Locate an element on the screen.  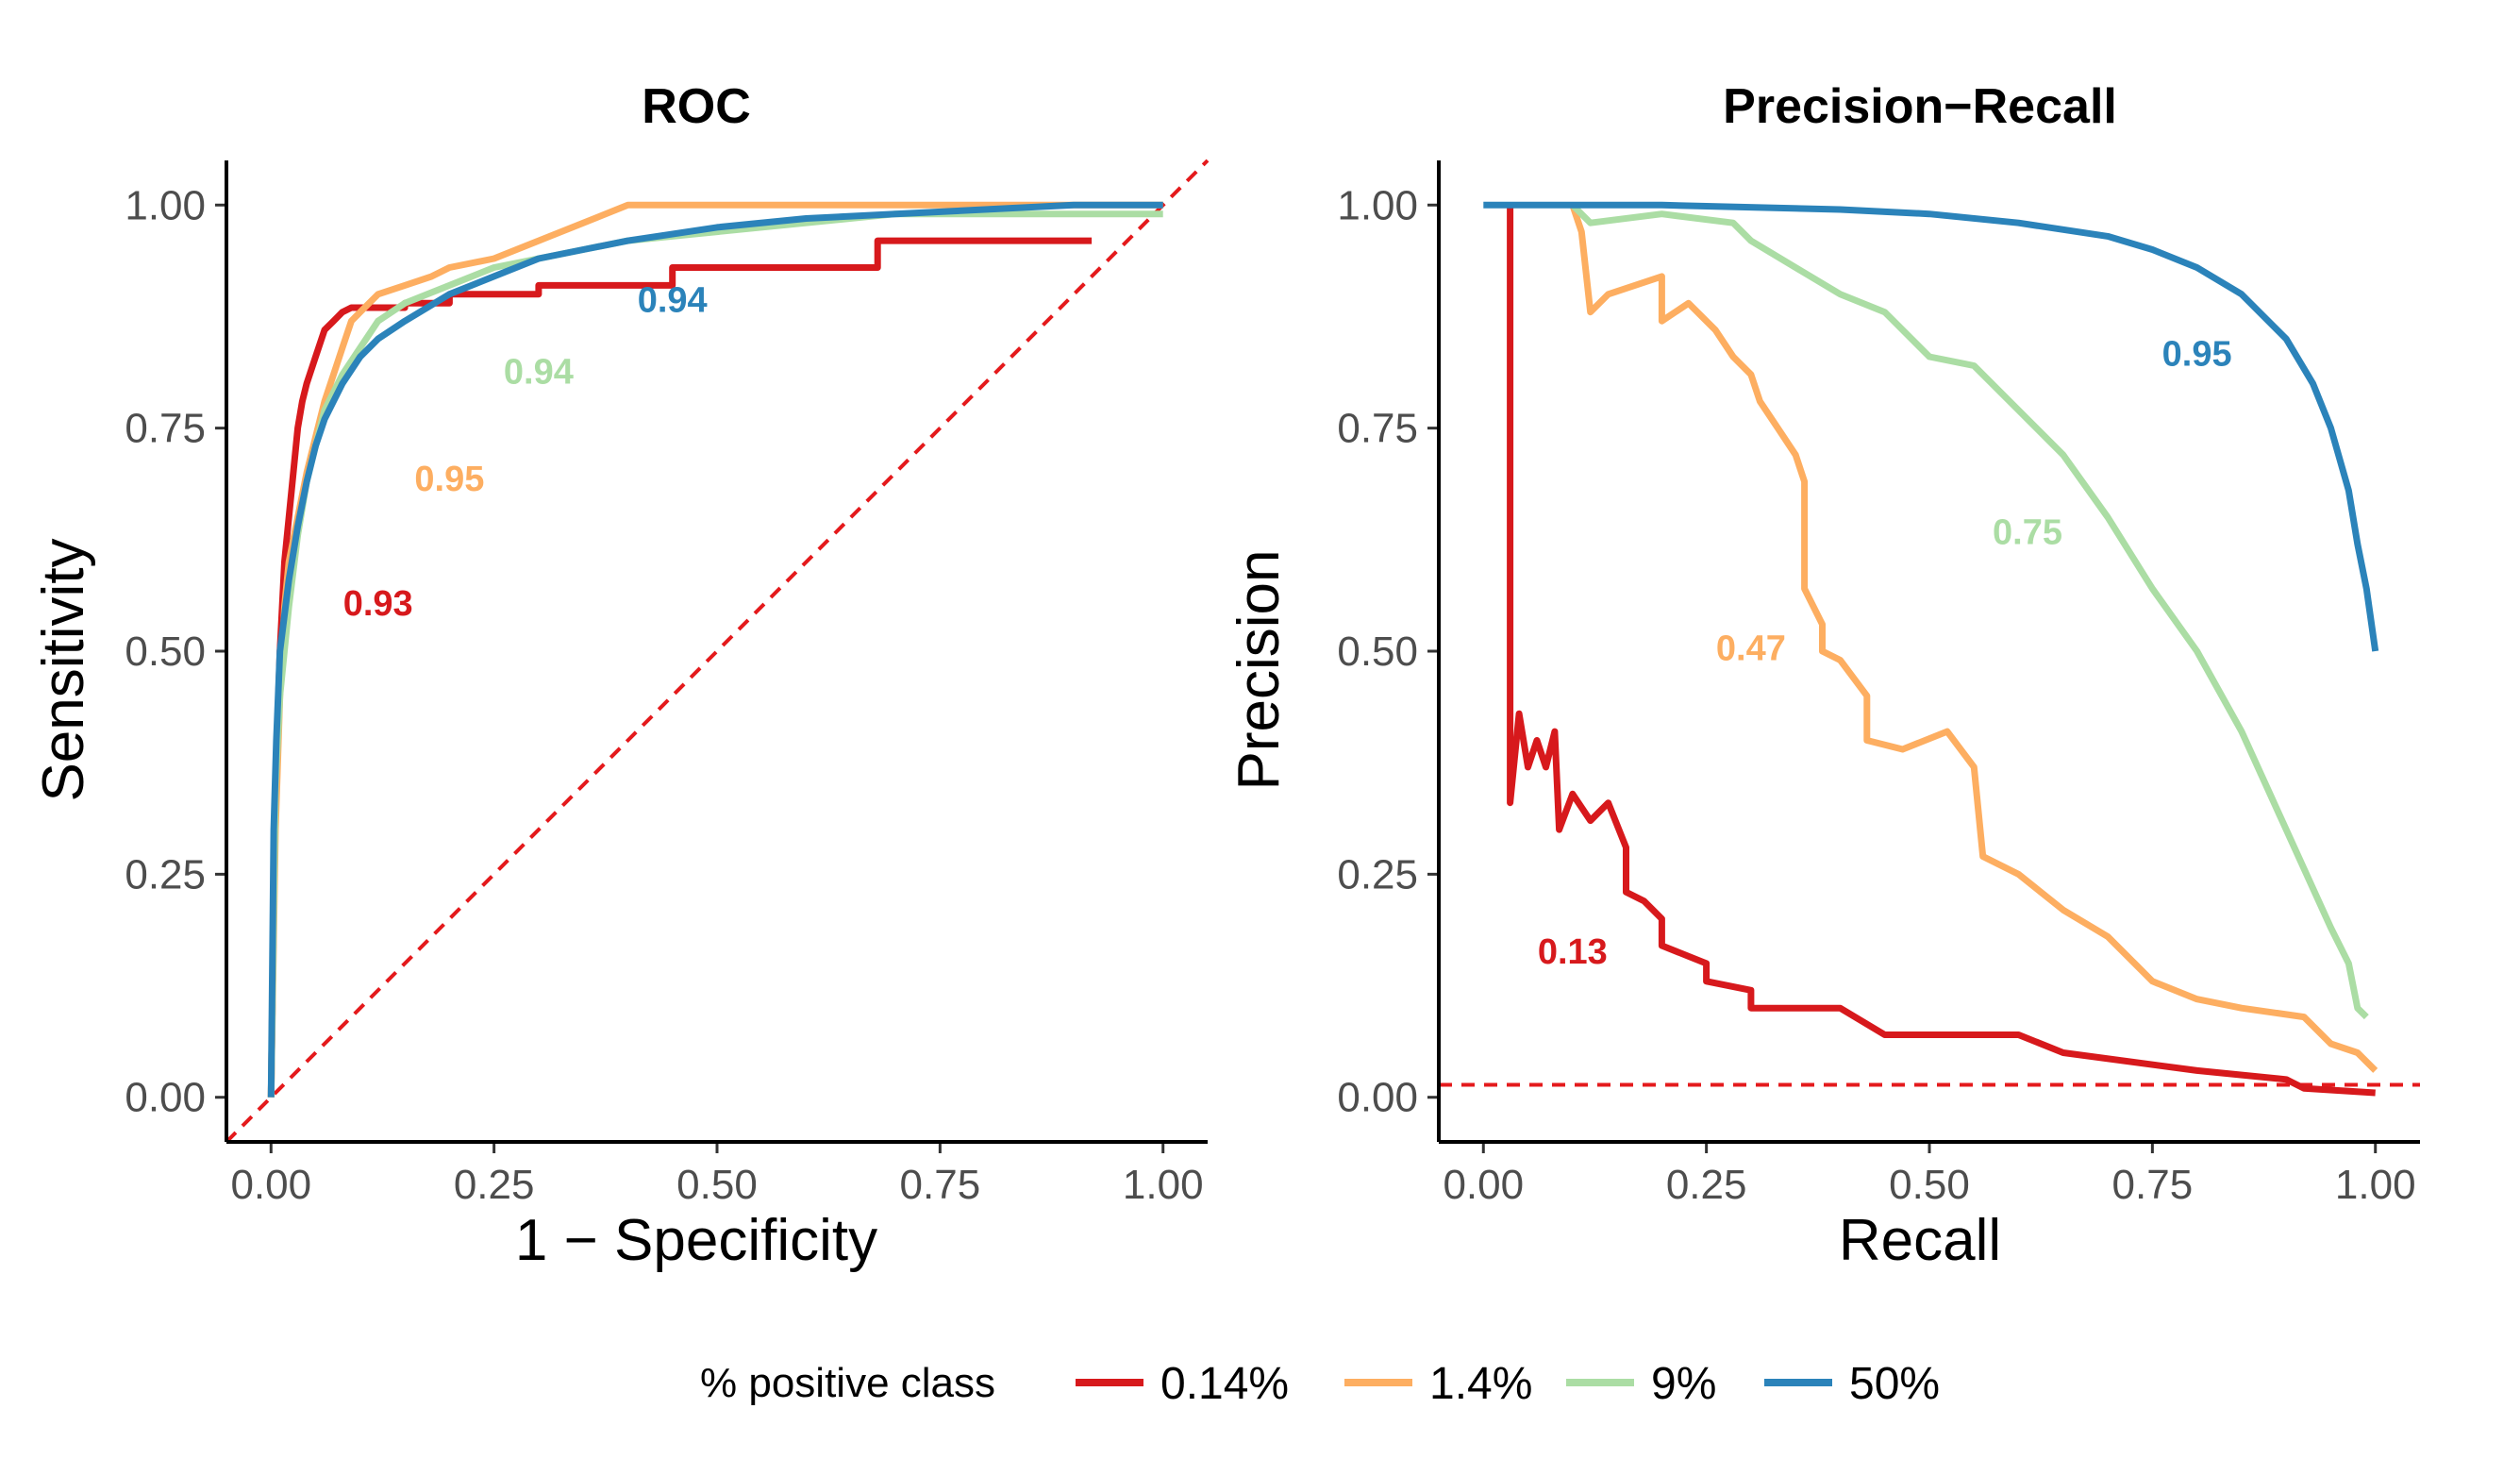
legend-item-label: 1.4% is located at coordinates (1480, 1384).